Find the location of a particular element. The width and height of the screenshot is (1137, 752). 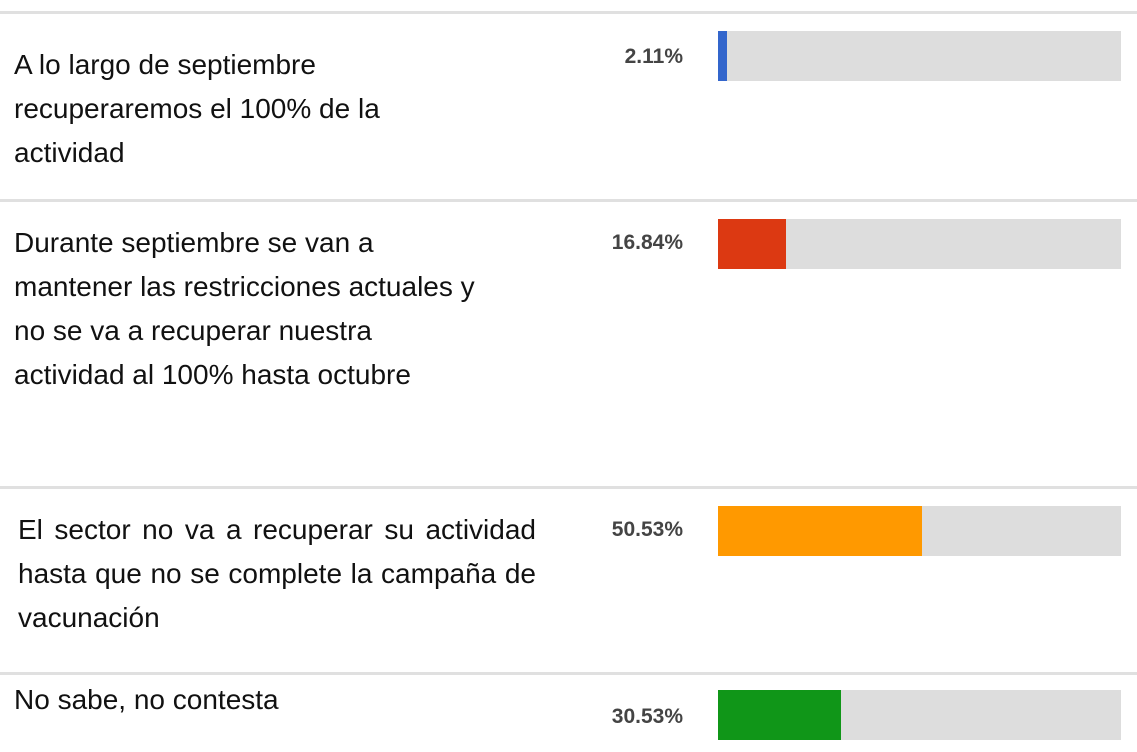

category-label: No sabe, no contesta is located at coordinates (146, 699).